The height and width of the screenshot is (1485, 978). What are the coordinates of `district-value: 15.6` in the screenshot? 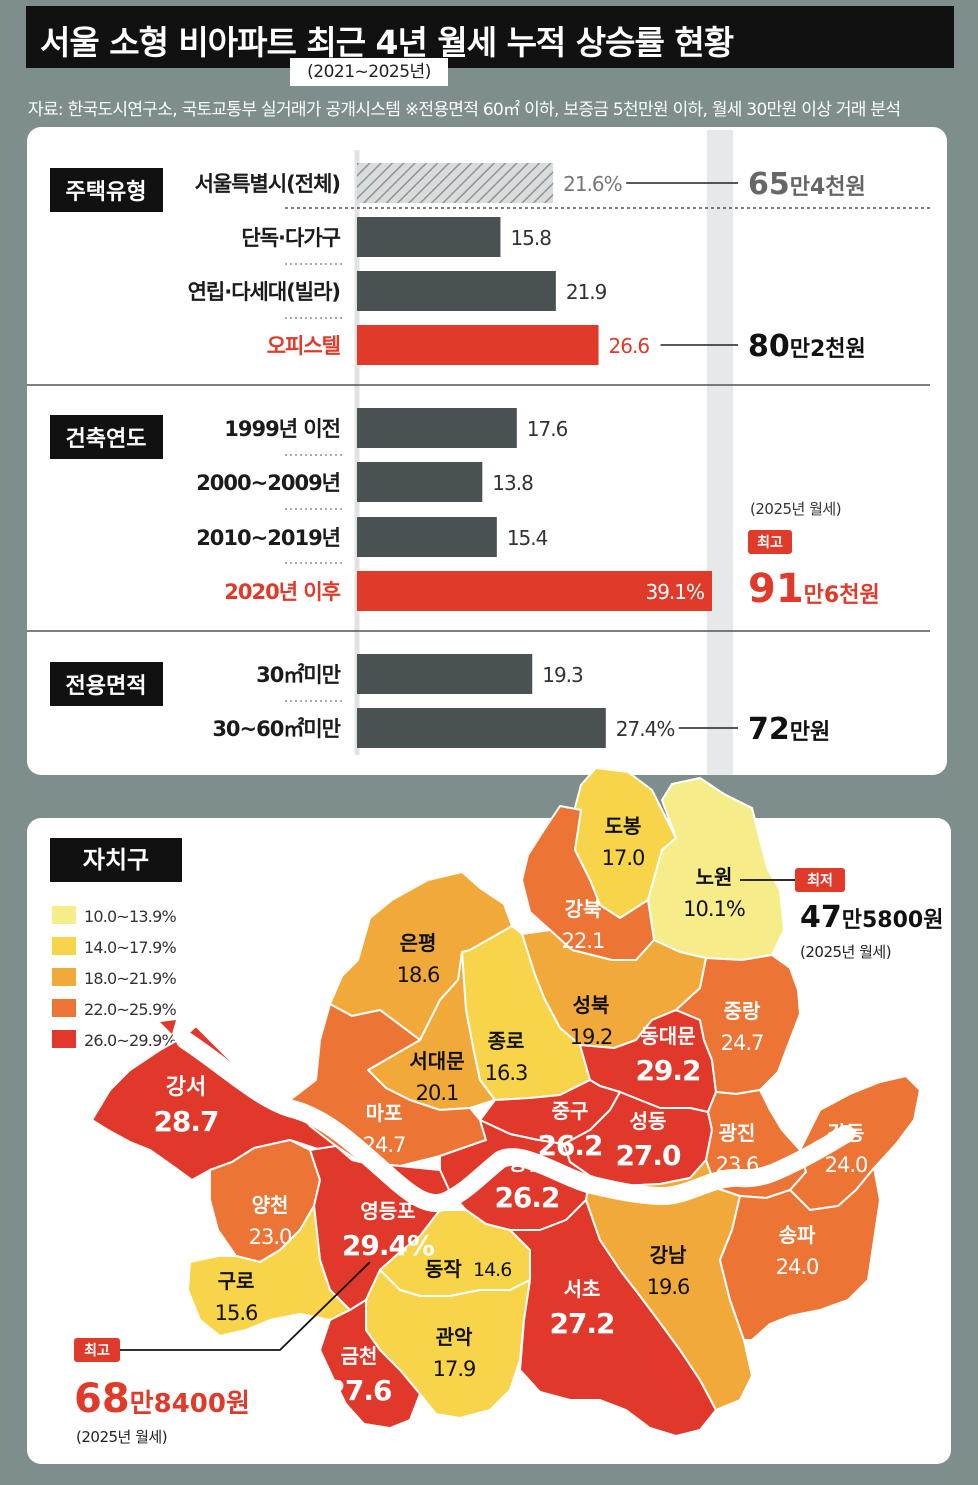 It's located at (236, 1313).